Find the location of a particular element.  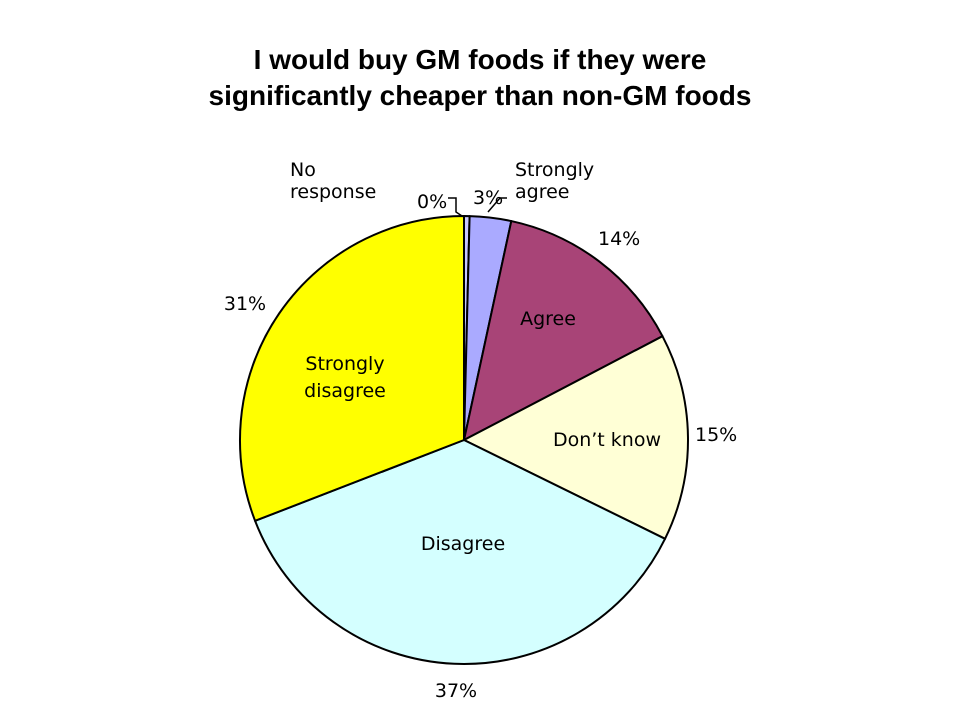

leader-lines is located at coordinates (477, 207).